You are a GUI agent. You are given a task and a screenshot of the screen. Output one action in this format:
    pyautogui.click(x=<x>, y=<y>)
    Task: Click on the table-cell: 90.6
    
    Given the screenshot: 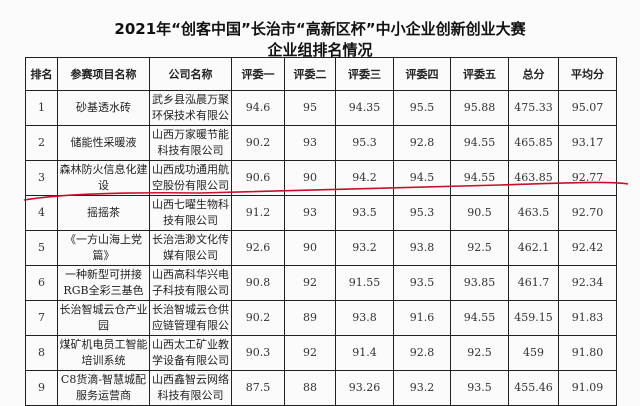 What is the action you would take?
    pyautogui.click(x=258, y=178)
    